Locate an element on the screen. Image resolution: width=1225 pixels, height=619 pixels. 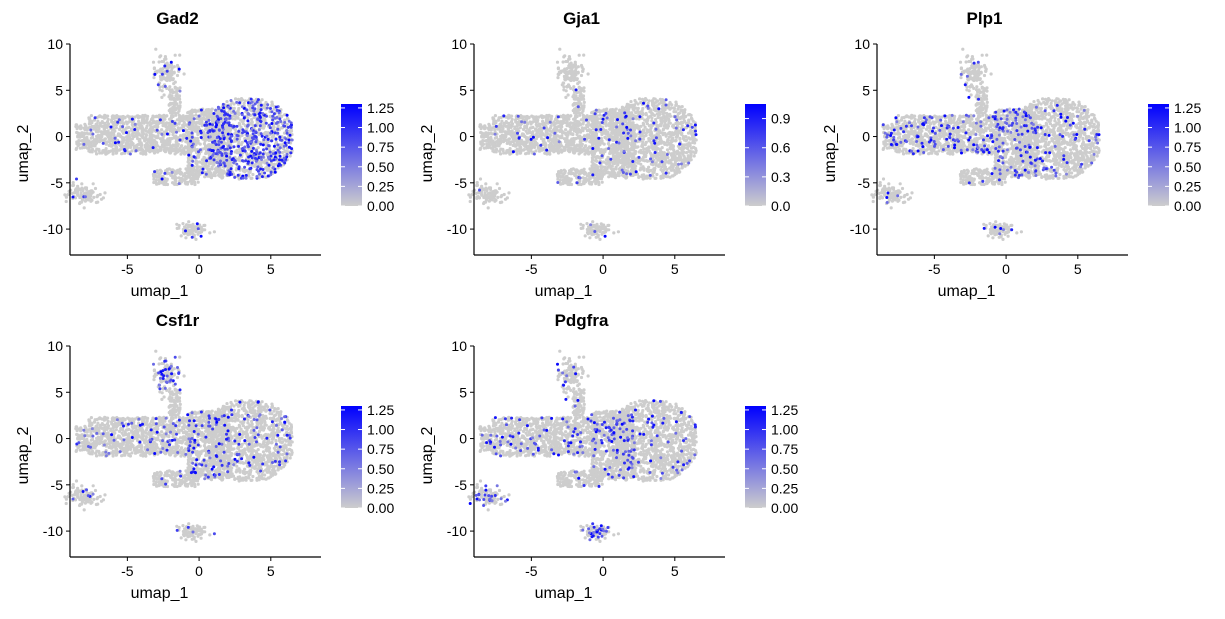
colorbar-legend: 0.000.250.500.751.001.25 is located at coordinates (367, 157).